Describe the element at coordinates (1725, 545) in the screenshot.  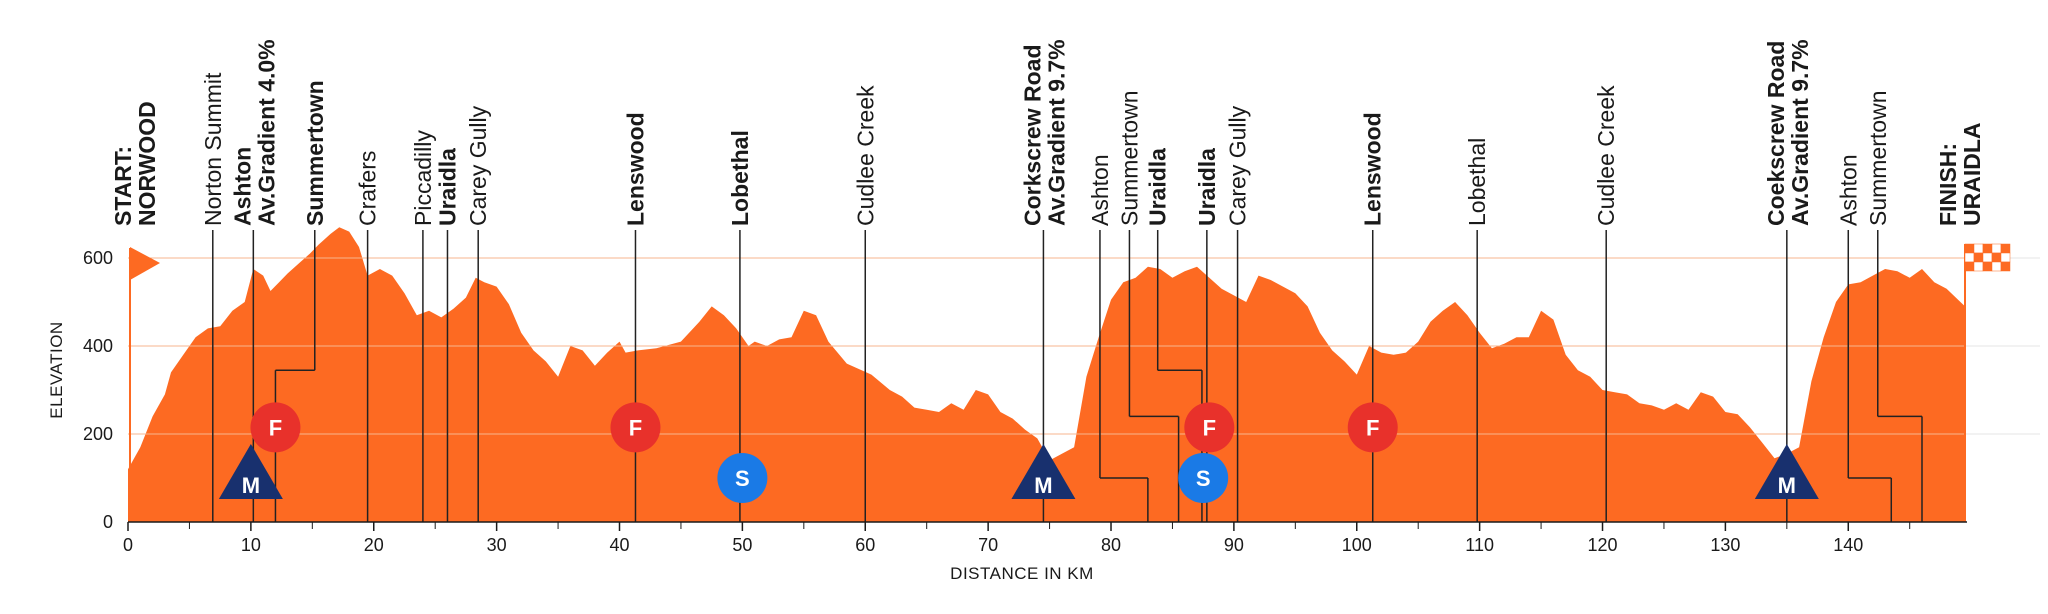
I see `x-tick-label: 130` at that location.